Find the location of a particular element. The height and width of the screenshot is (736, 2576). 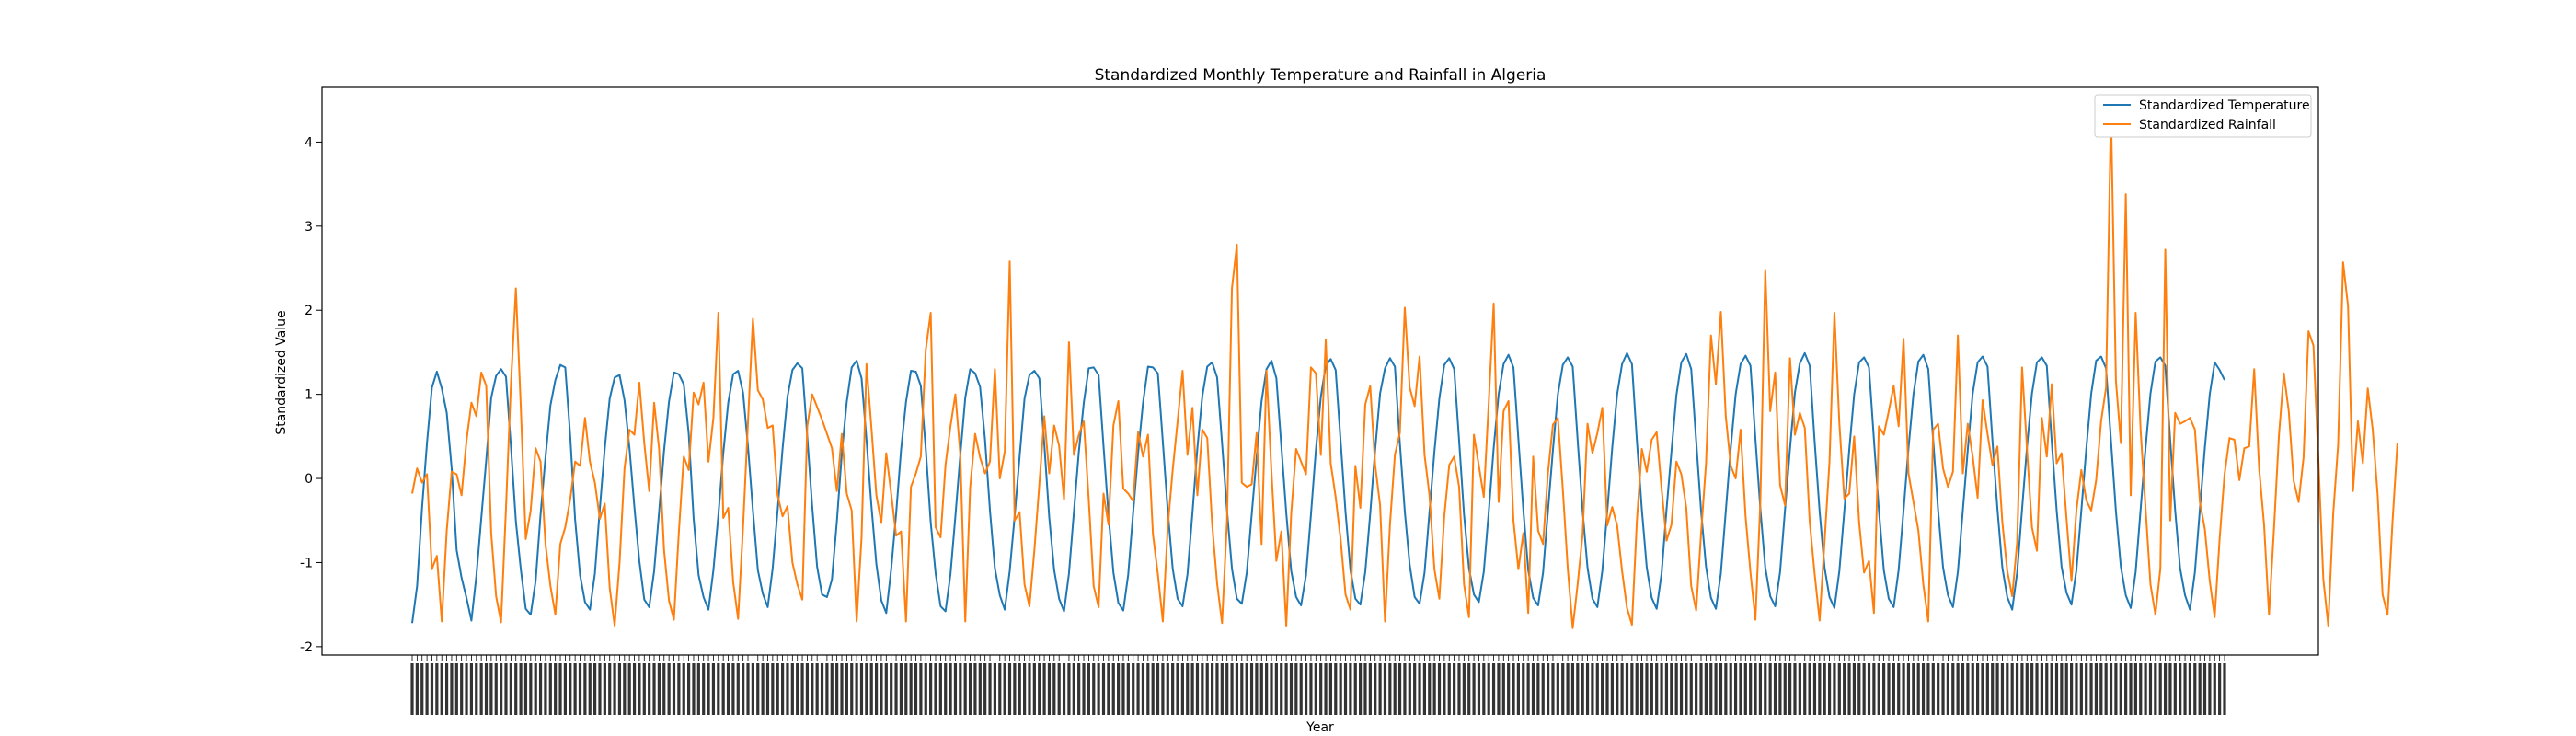

y-tick-label: 1 is located at coordinates (309, 395).